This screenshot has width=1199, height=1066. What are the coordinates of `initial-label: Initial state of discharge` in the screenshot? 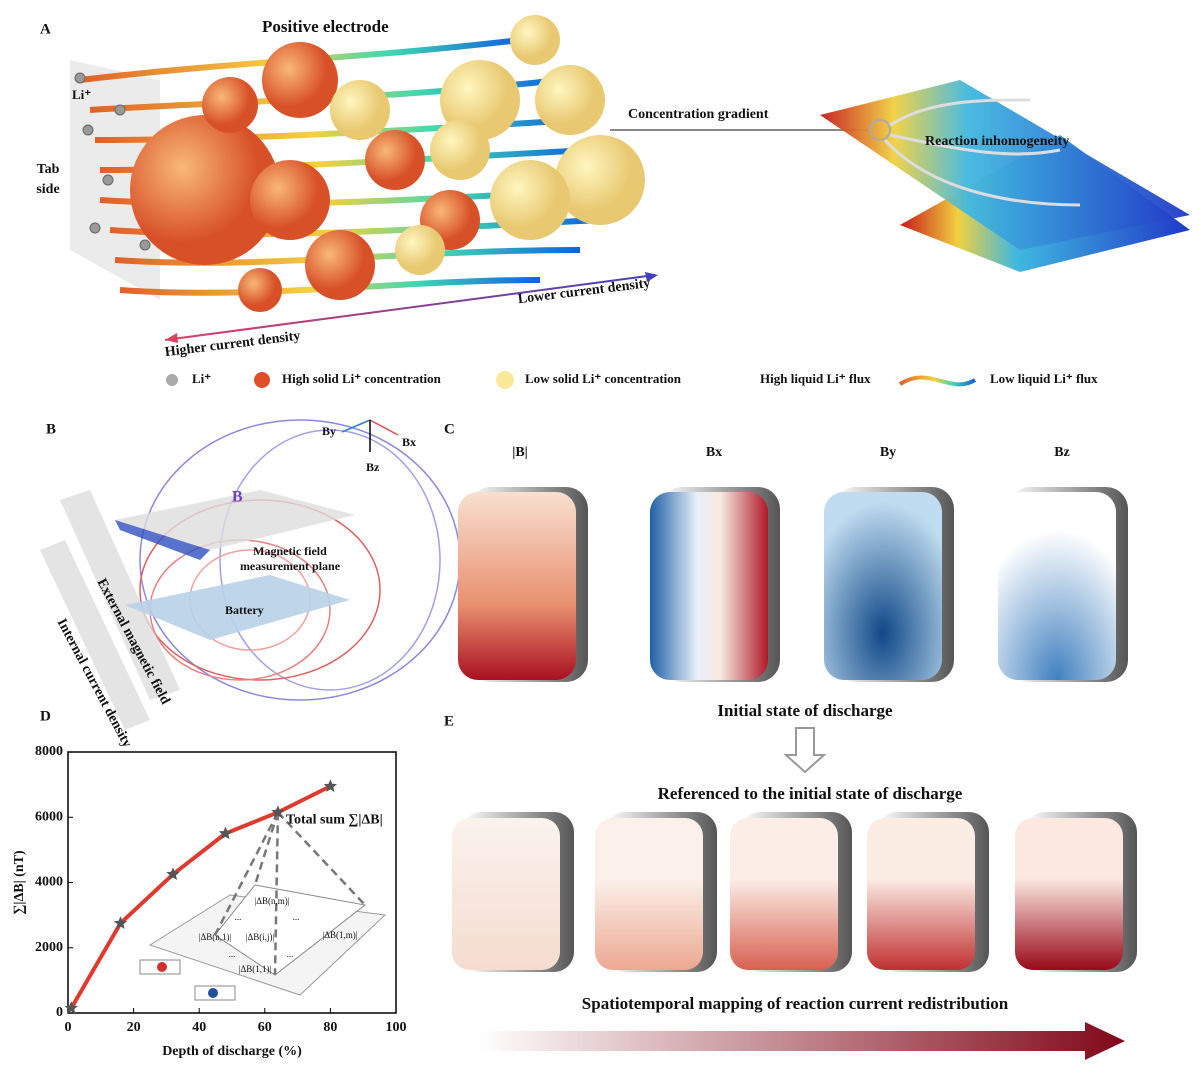 It's located at (805, 710).